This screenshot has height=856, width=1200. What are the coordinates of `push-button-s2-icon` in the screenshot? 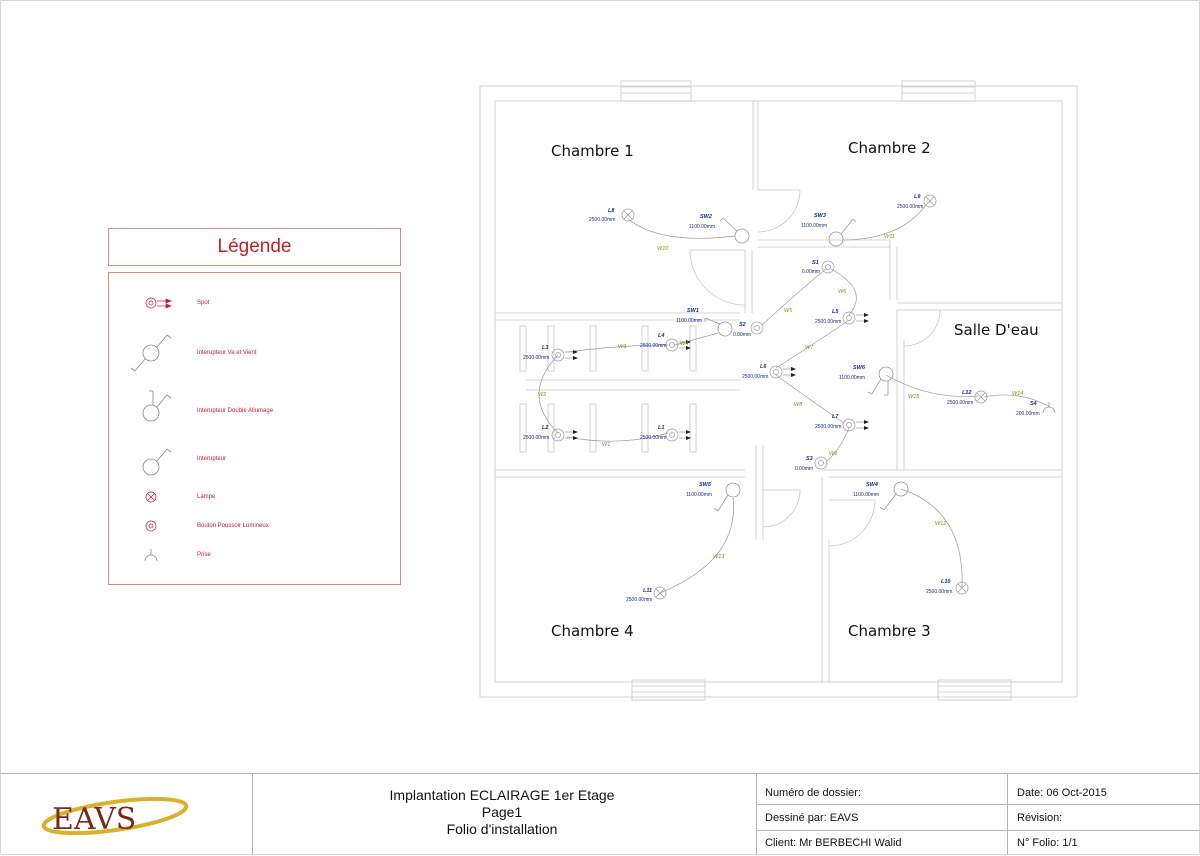 It's located at (757, 328).